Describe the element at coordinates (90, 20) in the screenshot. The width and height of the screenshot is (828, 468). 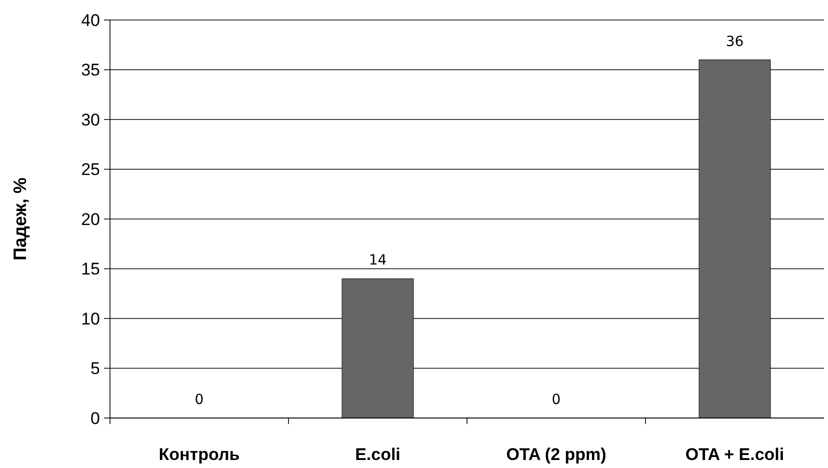
I see `y-tick-label: 40` at that location.